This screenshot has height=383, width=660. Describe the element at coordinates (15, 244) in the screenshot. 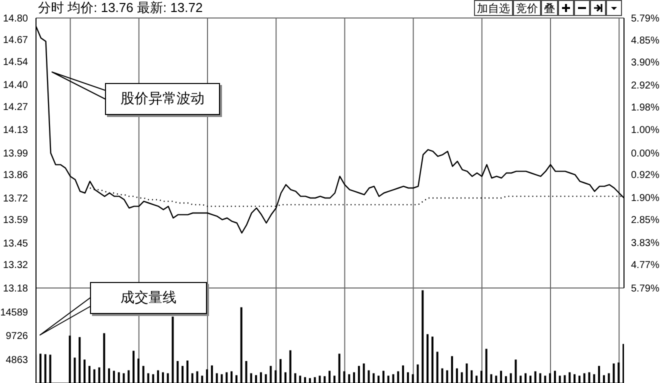

I see `y-tick-label: 13.45` at that location.